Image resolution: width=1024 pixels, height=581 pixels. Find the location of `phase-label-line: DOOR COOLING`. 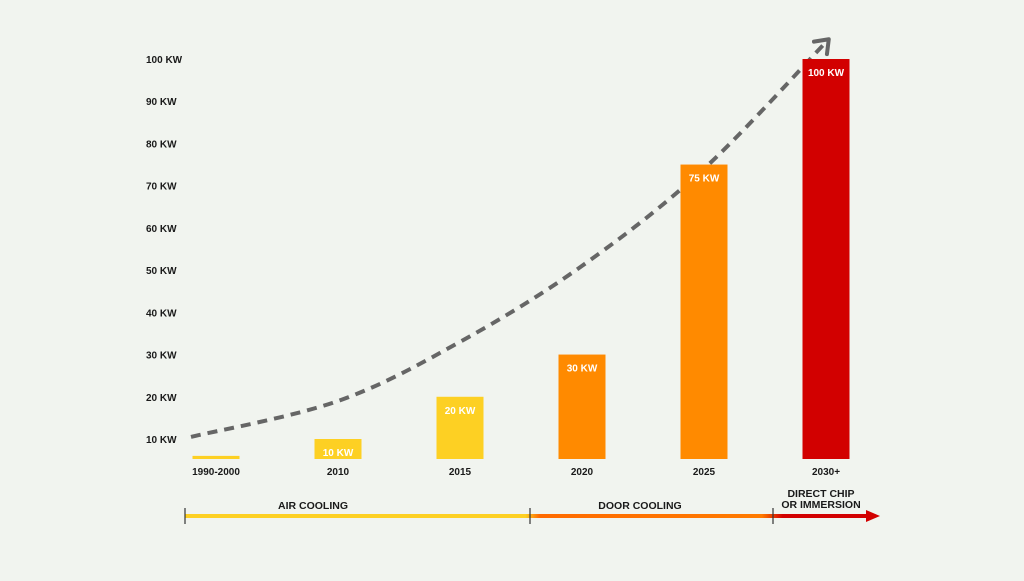

phase-label-line: DOOR COOLING is located at coordinates (639, 506).